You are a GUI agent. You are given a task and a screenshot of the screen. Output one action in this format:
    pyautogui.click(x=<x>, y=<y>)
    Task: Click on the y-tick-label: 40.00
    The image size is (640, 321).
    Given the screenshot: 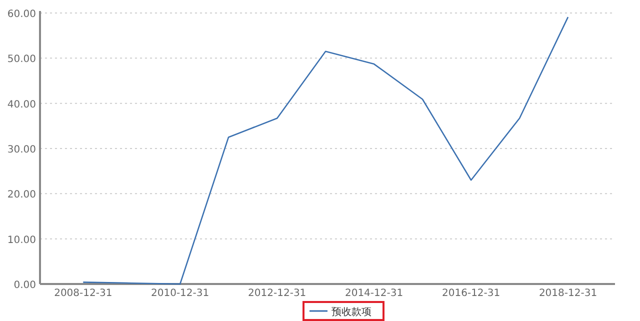 What is the action you would take?
    pyautogui.click(x=21, y=104)
    